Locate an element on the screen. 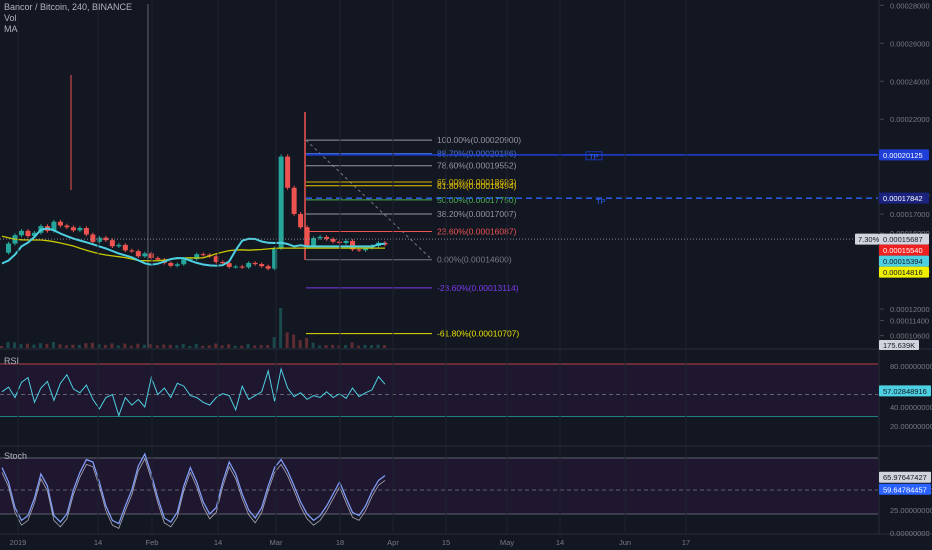 This screenshot has height=550, width=932. symbol-title: Bancor / Bitcoin, 240, BINANCE is located at coordinates (68, 7).